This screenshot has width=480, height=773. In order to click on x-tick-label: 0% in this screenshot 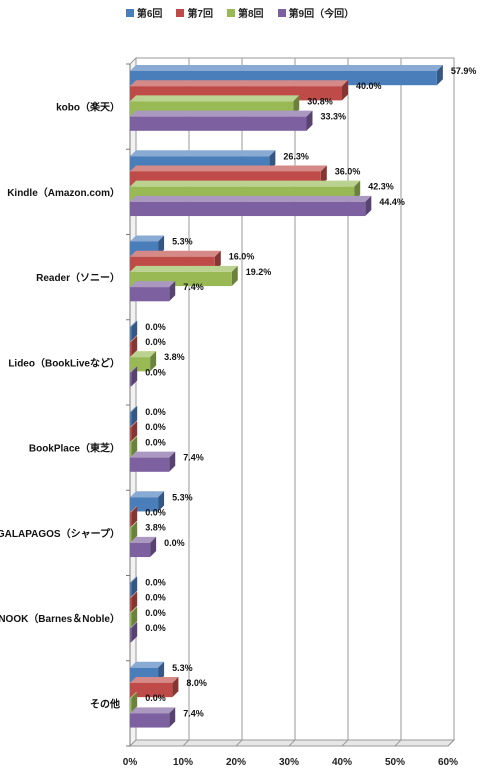, I will do `click(130, 762)`.